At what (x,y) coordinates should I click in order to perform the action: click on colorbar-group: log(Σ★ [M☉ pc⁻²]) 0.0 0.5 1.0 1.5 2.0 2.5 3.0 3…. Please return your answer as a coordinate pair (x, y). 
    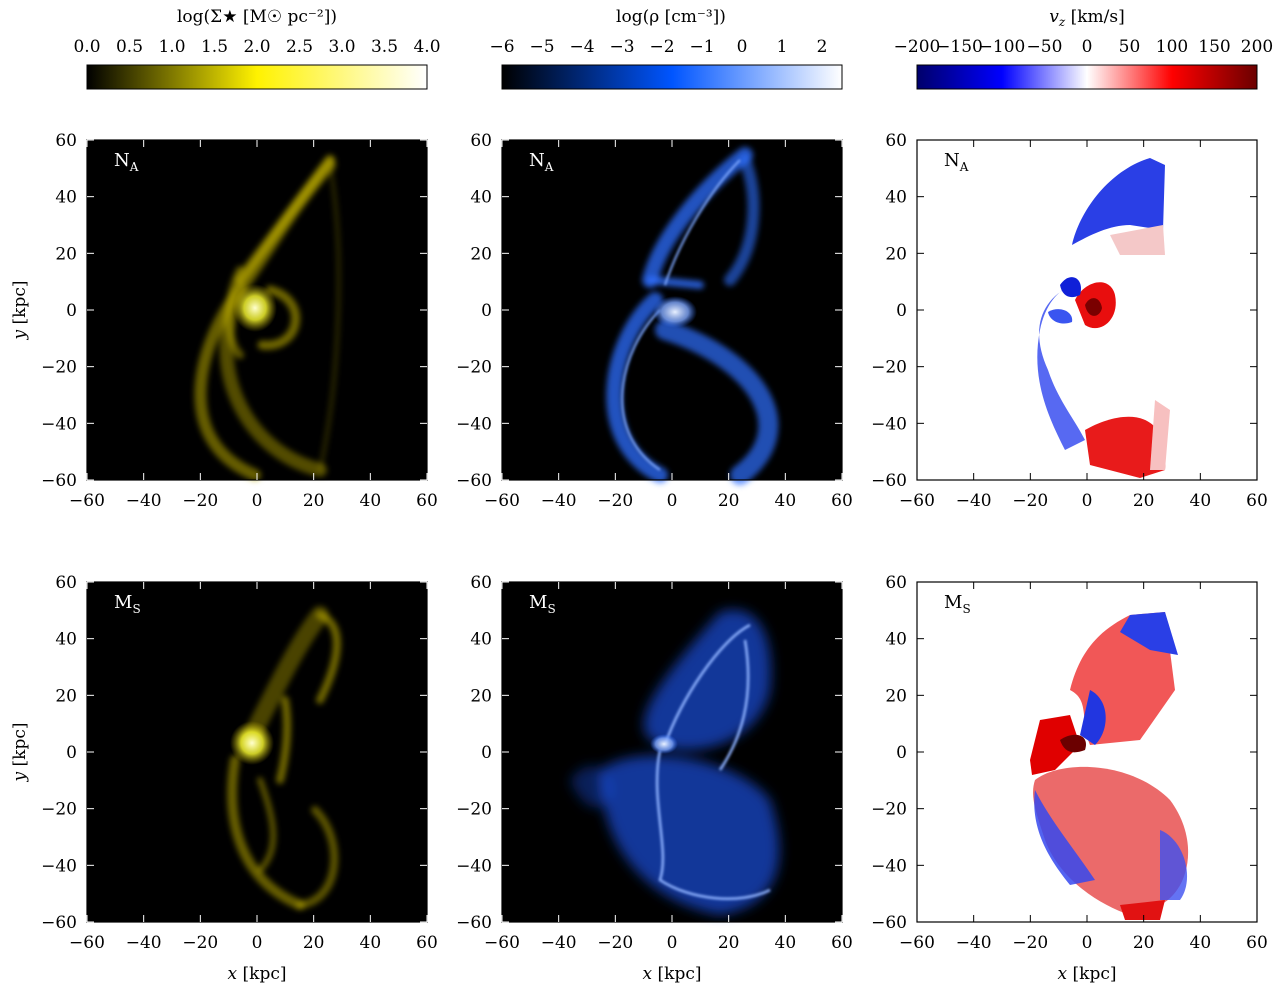
    Looking at the image, I should click on (673, 48).